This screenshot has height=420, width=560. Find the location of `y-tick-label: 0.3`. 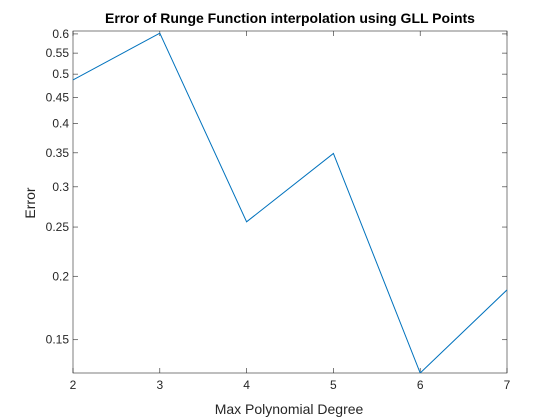

y-tick-label: 0.3 is located at coordinates (60, 187).